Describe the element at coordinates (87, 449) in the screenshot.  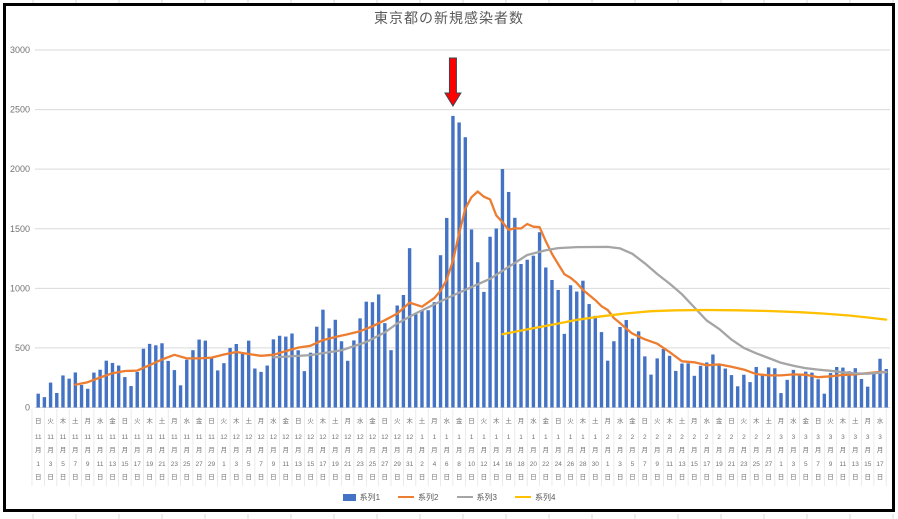
I see `x-axis-tick-label: 月 11 月 9 日` at that location.